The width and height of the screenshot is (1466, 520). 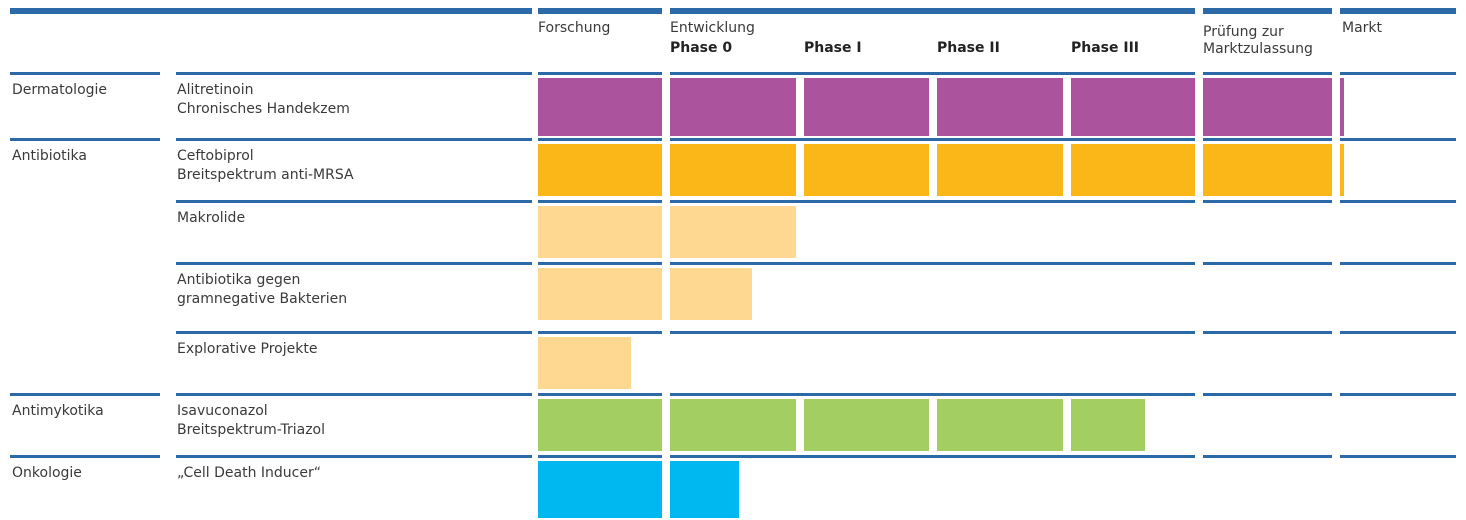 What do you see at coordinates (932, 11) in the screenshot?
I see `header-rule-development` at bounding box center [932, 11].